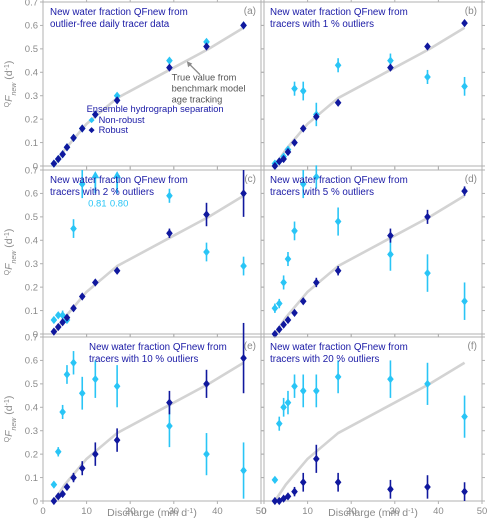  What do you see at coordinates (174, 511) in the screenshot?
I see `x-tick-label: 30` at bounding box center [174, 511].